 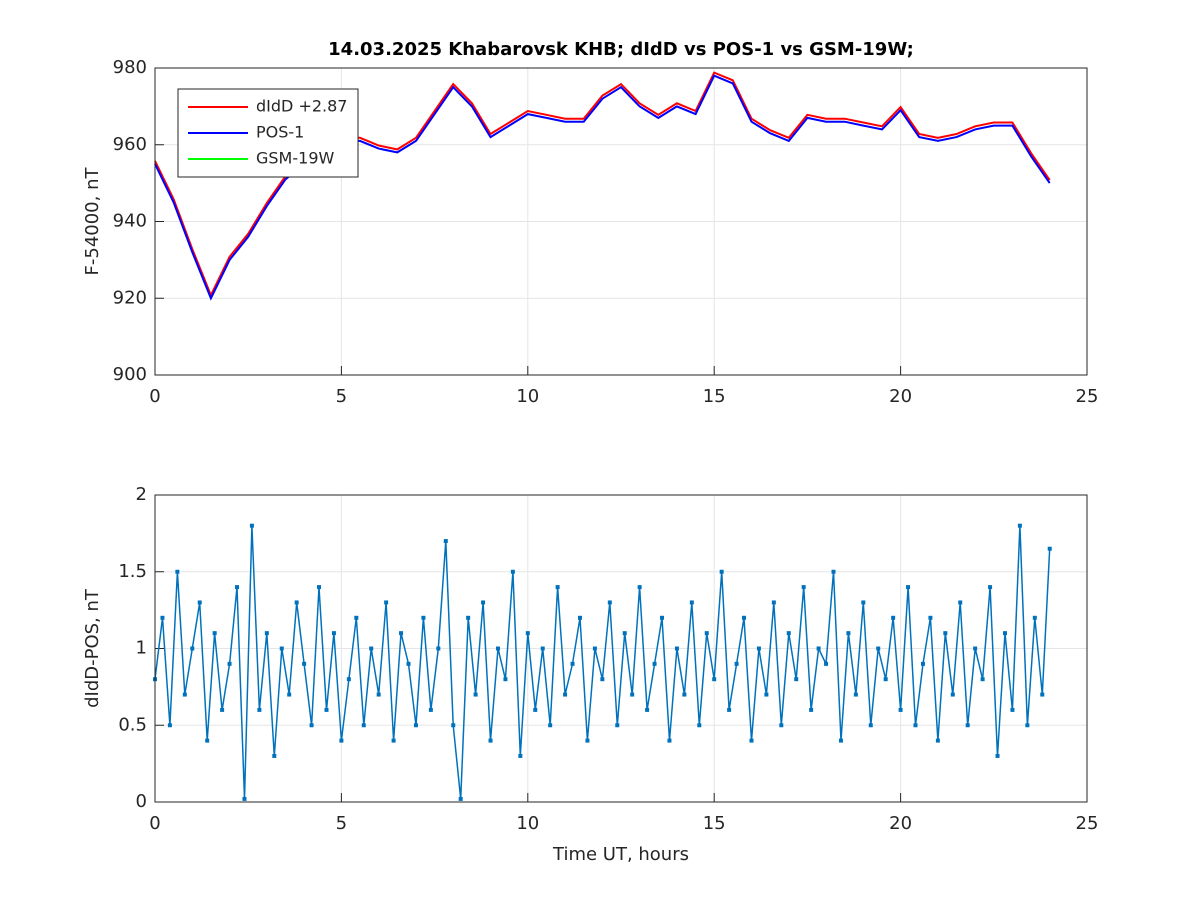 I want to click on x-tick-label: 25, so click(x=1087, y=823).